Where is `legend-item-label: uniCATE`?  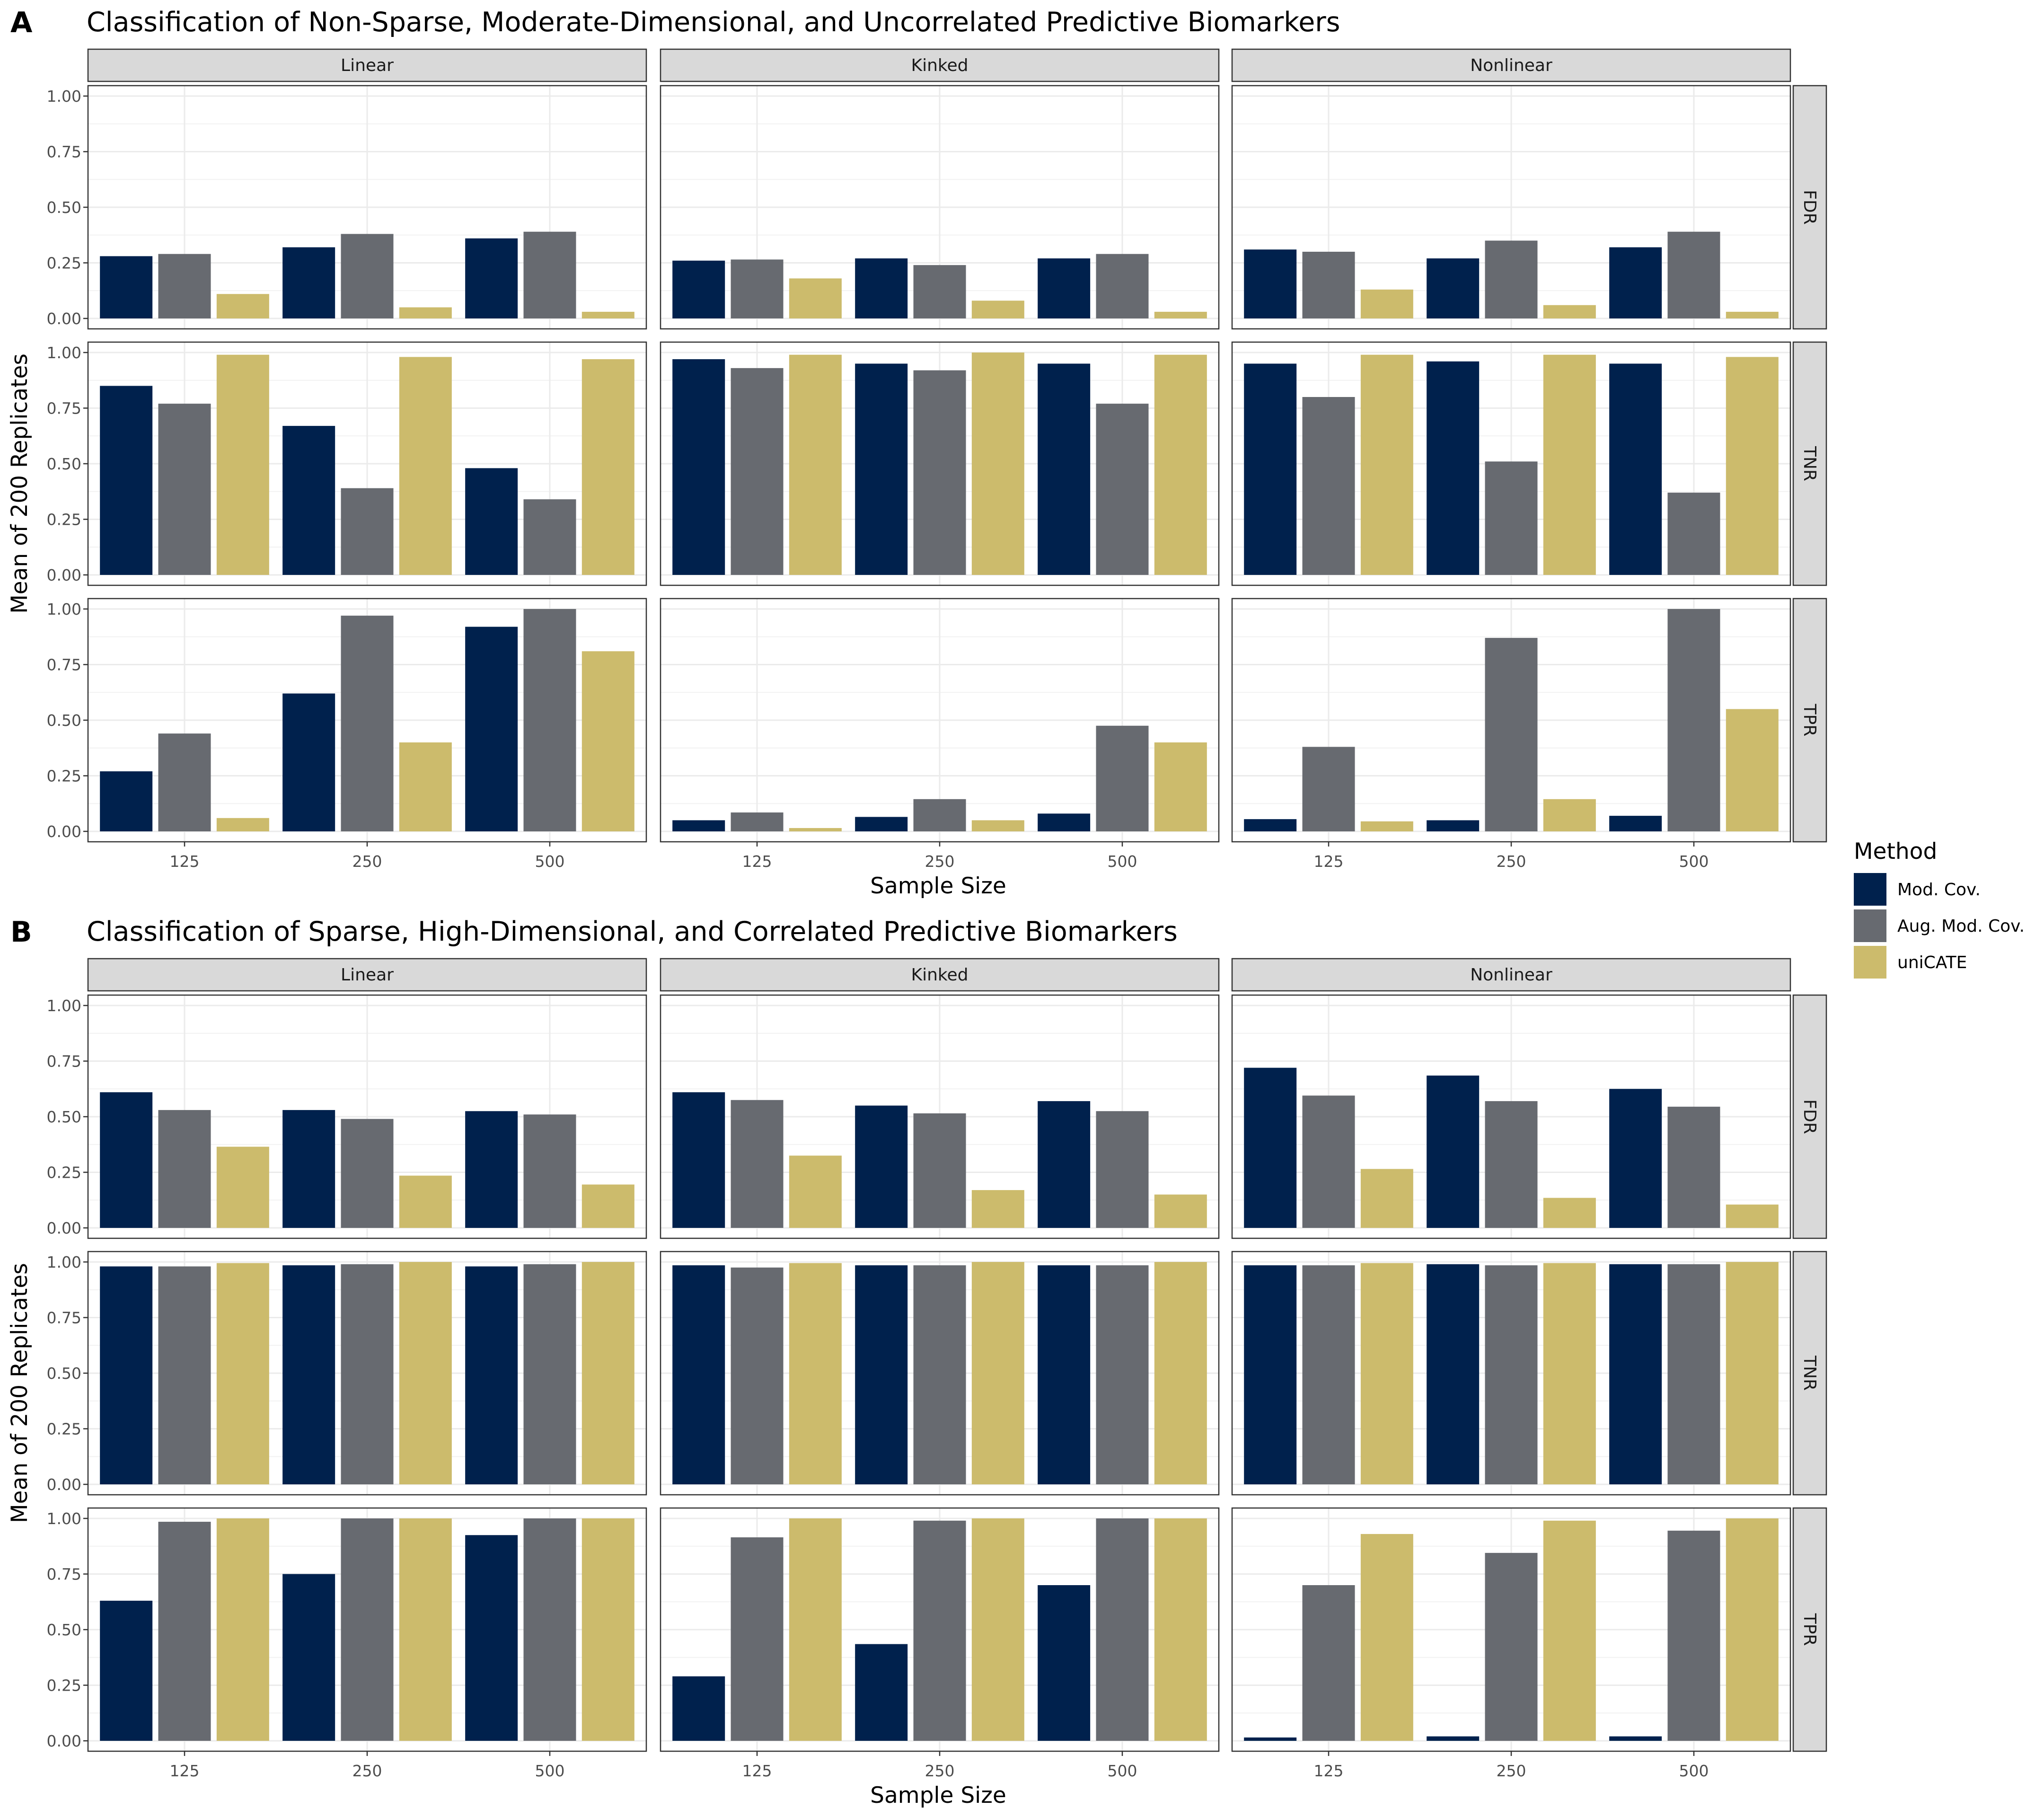
legend-item-label: uniCATE is located at coordinates (1932, 963).